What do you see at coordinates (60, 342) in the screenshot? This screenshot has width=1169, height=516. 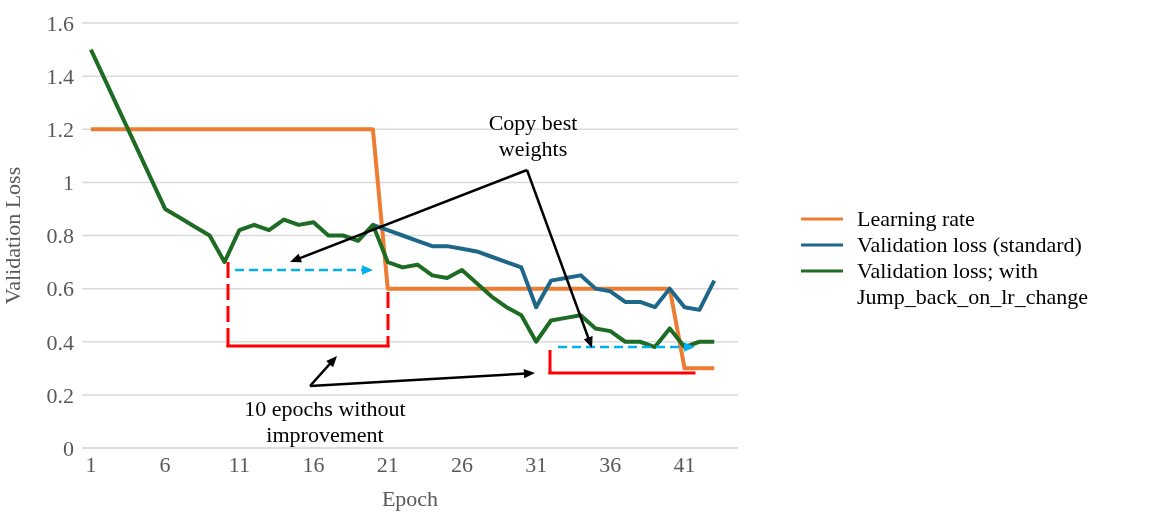 I see `y-tick-label: 0.4` at bounding box center [60, 342].